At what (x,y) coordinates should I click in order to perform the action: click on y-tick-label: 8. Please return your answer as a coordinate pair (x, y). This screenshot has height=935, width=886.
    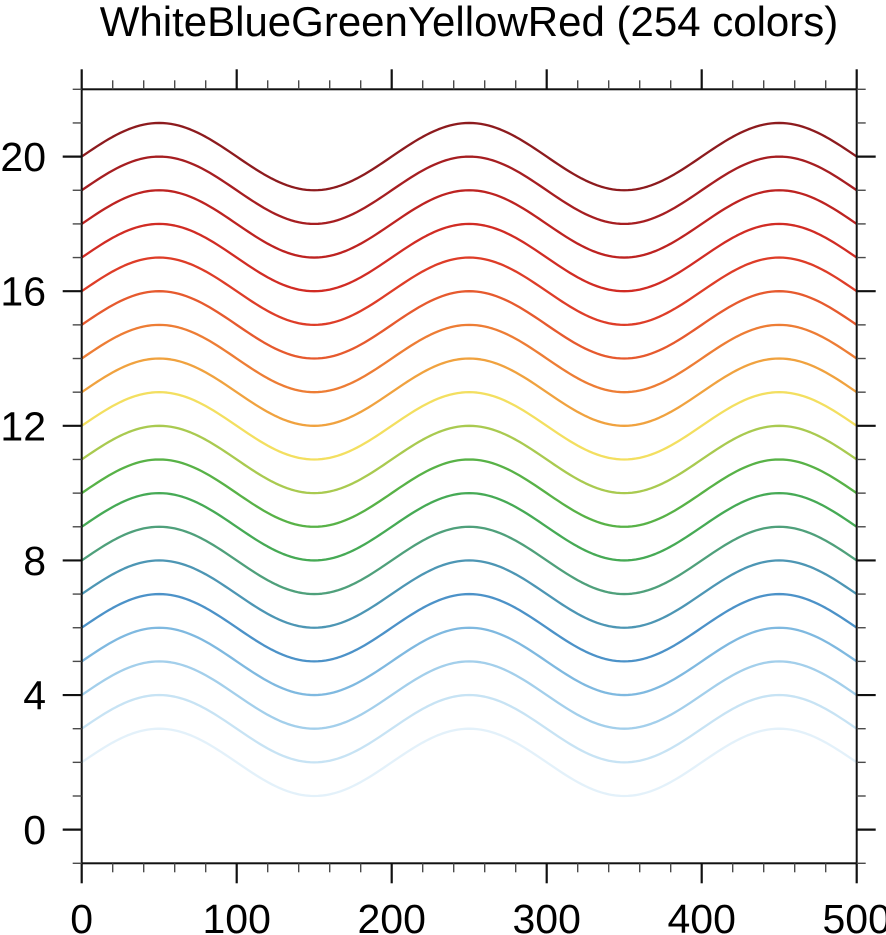
    Looking at the image, I should click on (34, 561).